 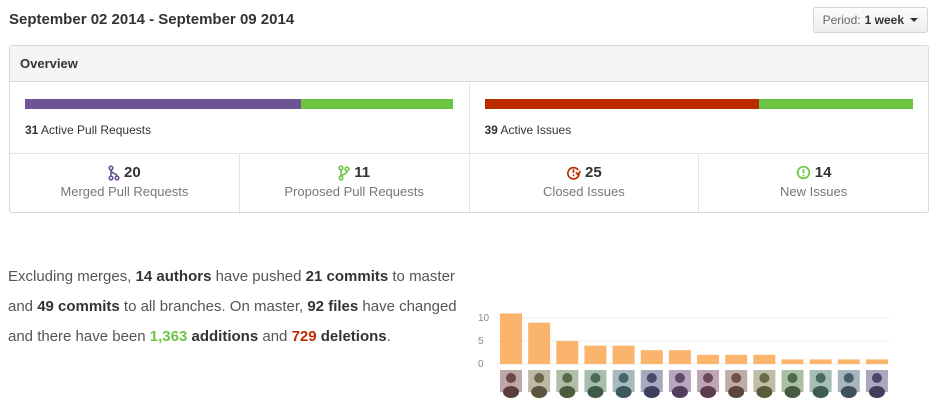 What do you see at coordinates (481, 341) in the screenshot?
I see `y-tick-label: 5` at bounding box center [481, 341].